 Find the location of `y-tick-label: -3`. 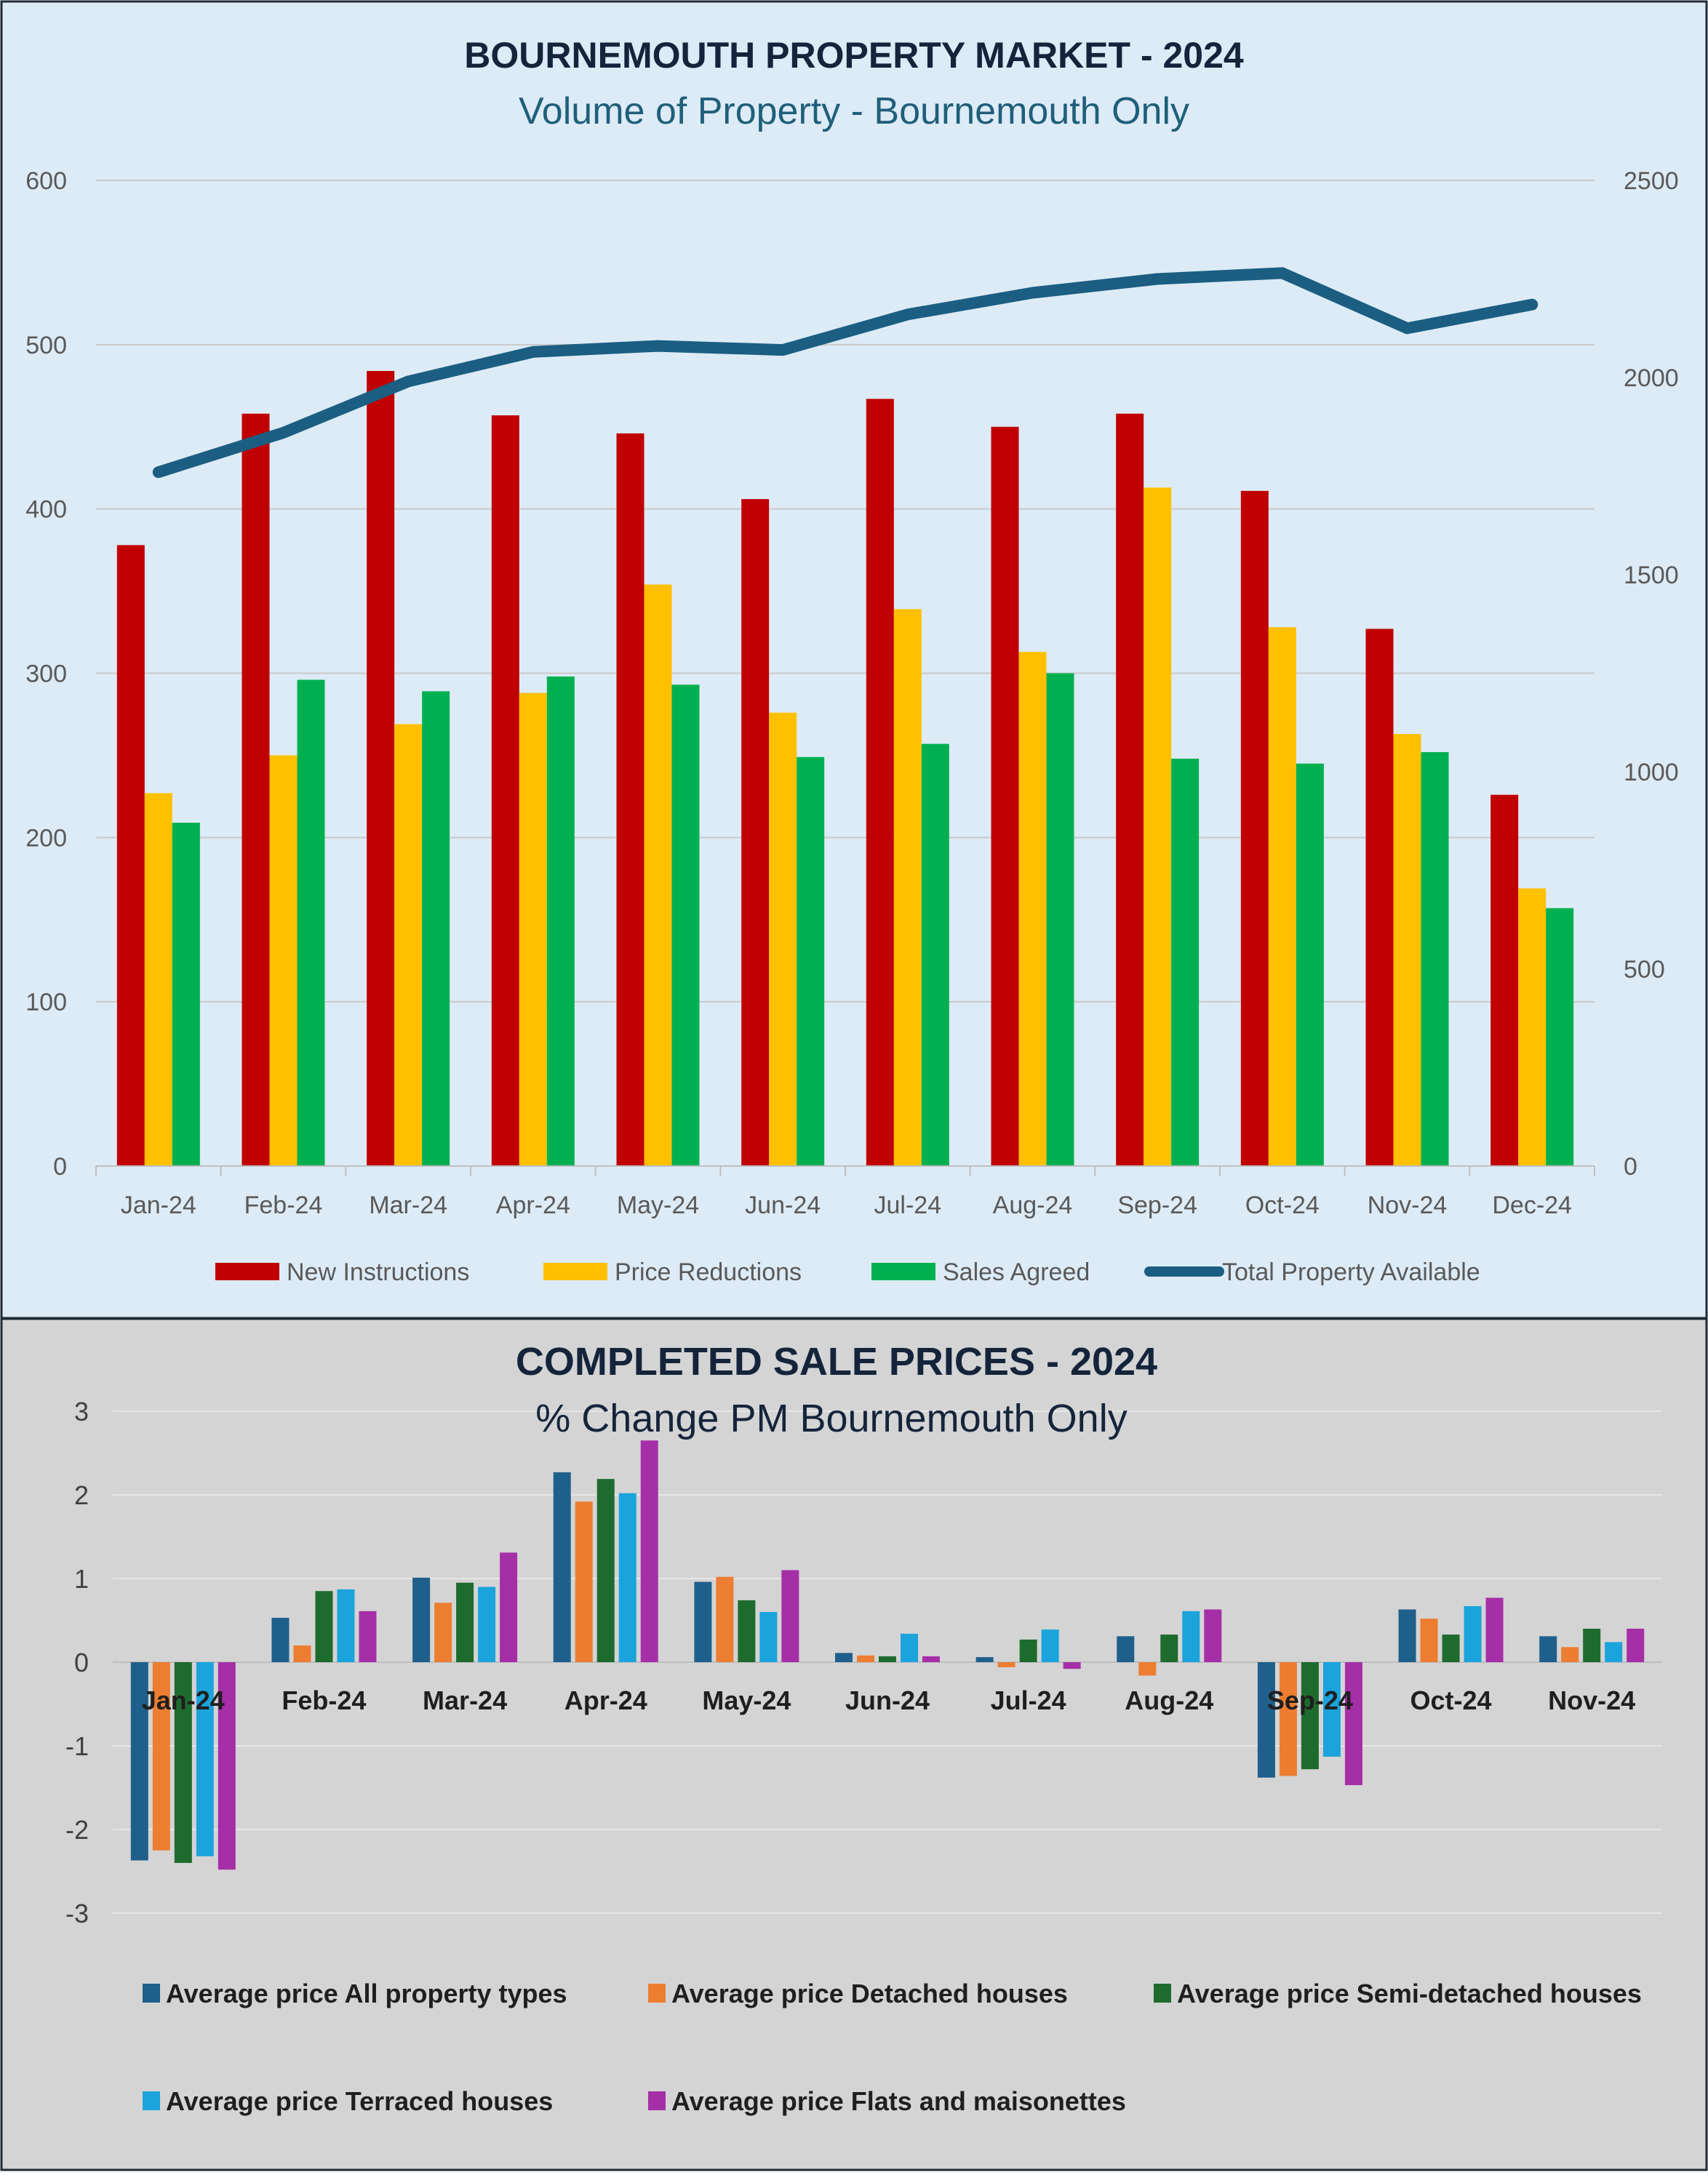

y-tick-label: -3 is located at coordinates (77, 1913).